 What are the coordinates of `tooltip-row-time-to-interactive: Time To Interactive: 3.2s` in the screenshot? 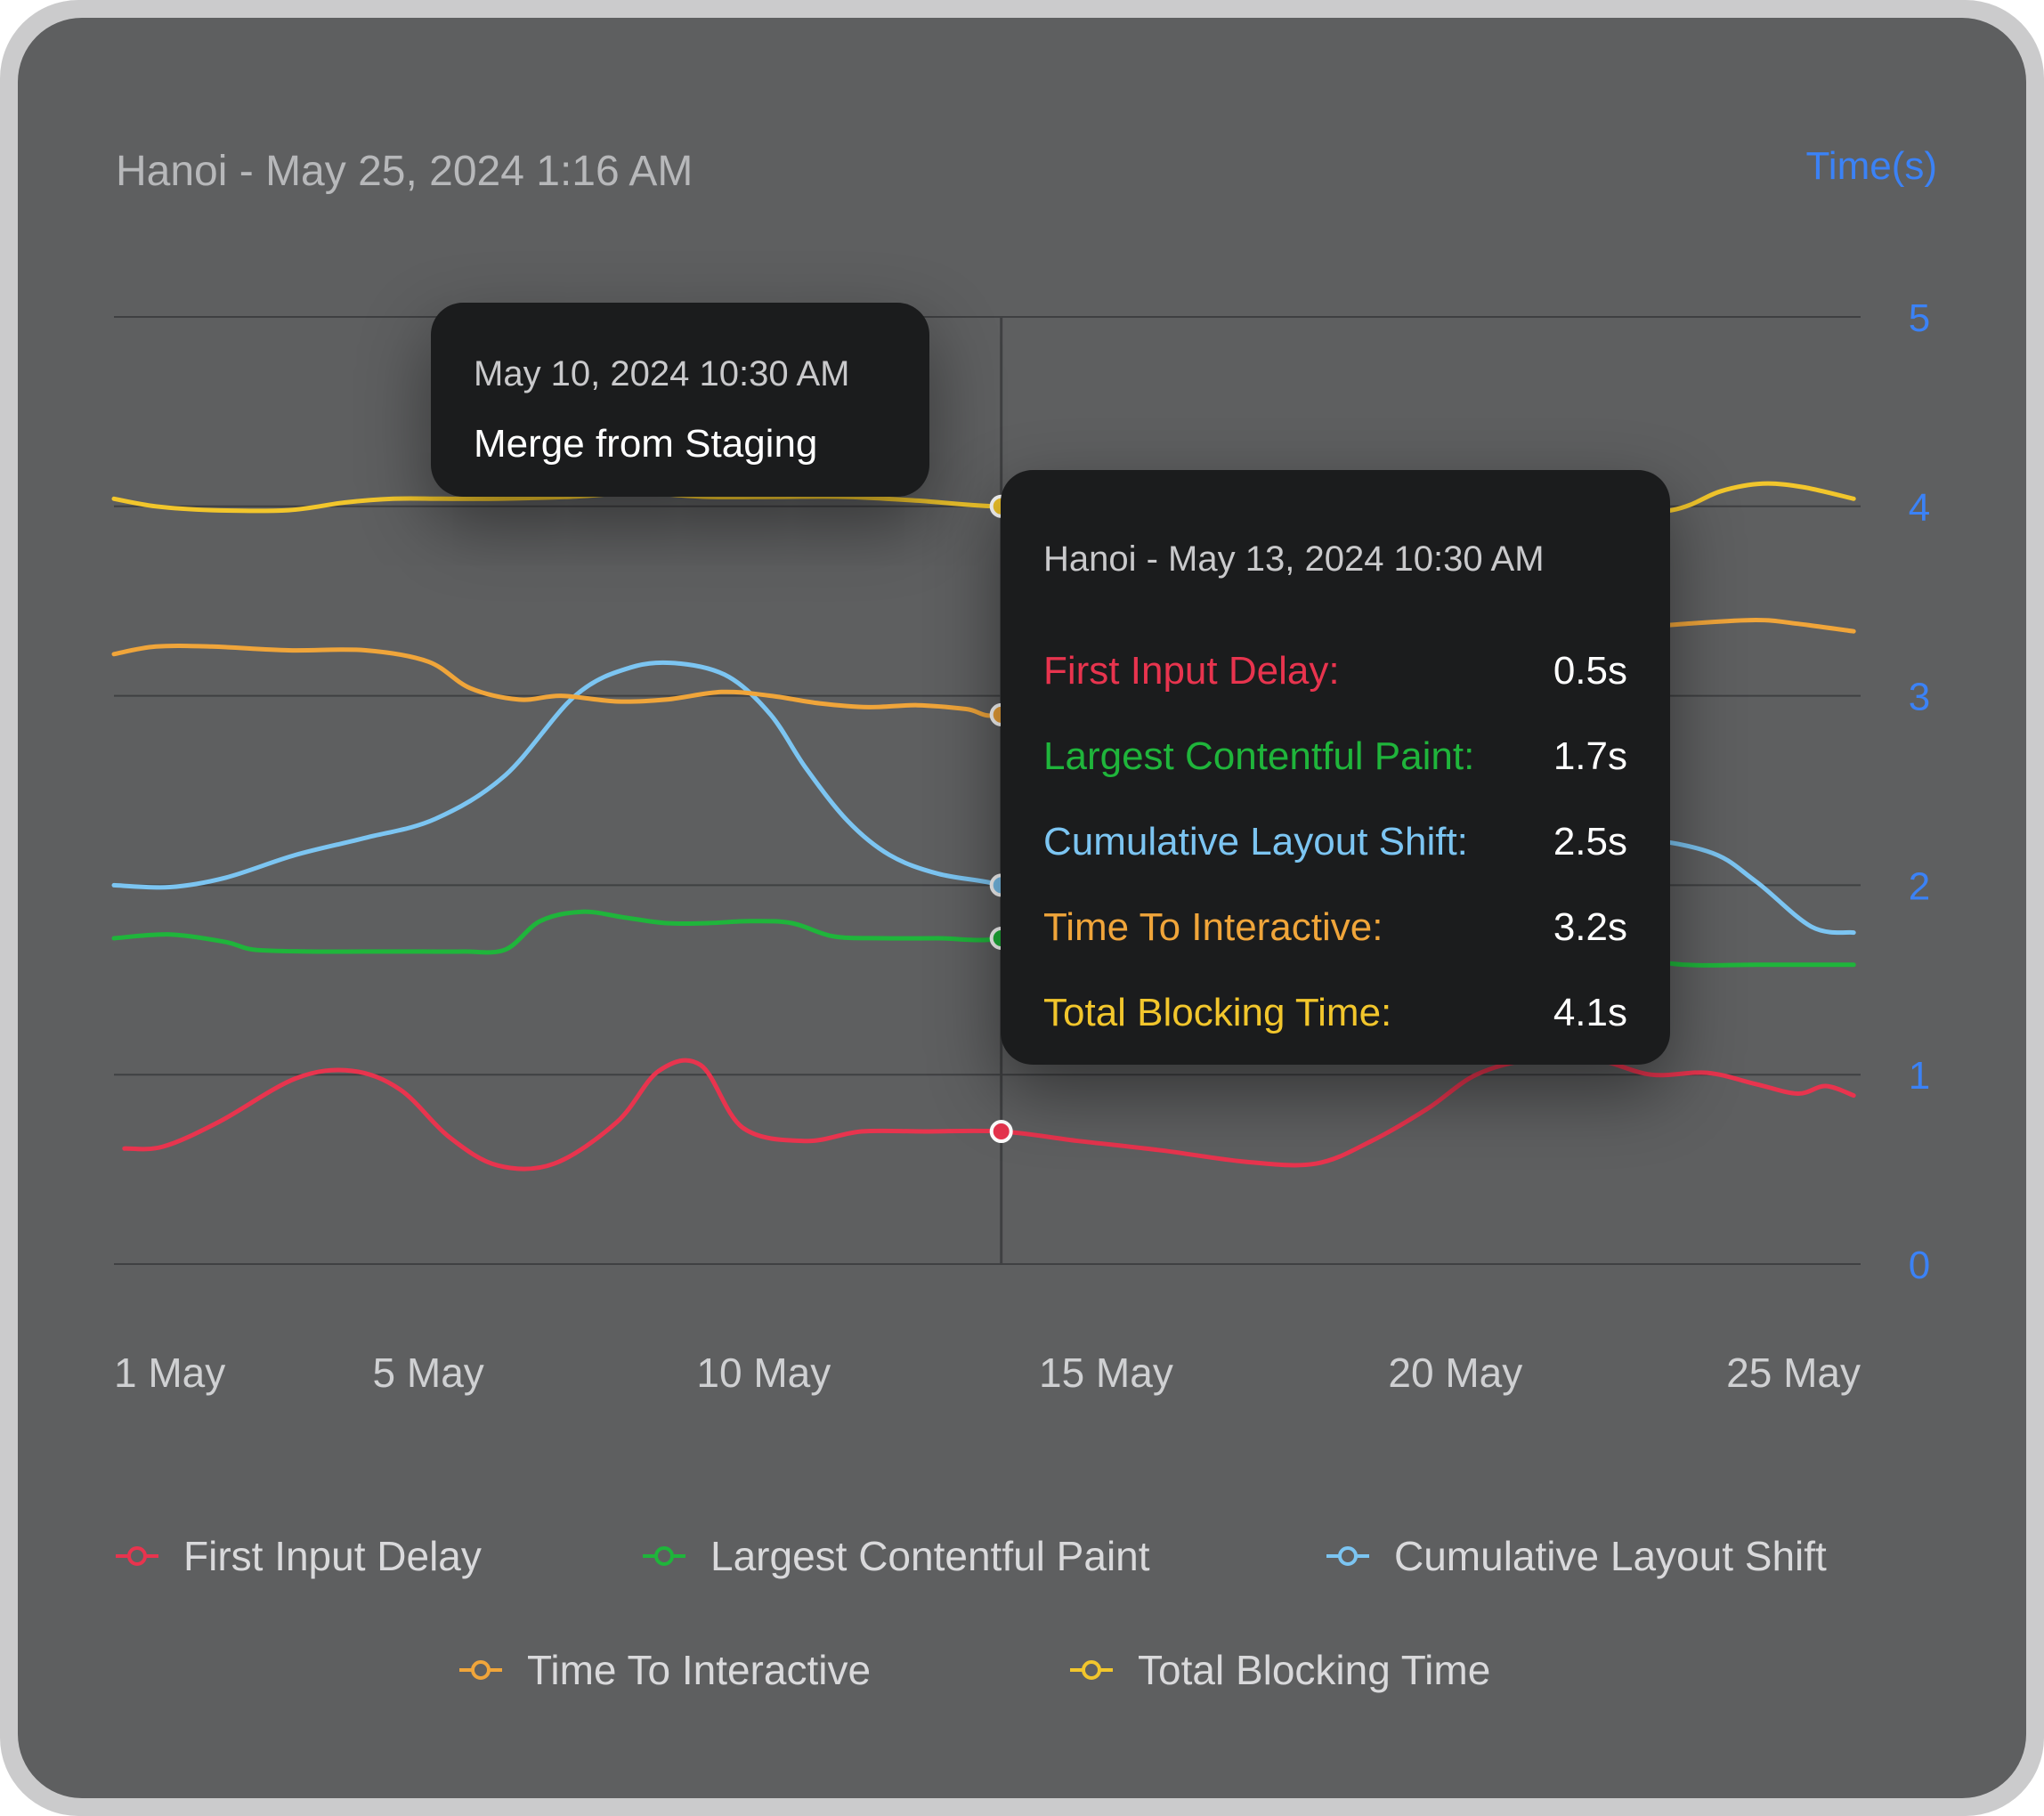 It's located at (1335, 928).